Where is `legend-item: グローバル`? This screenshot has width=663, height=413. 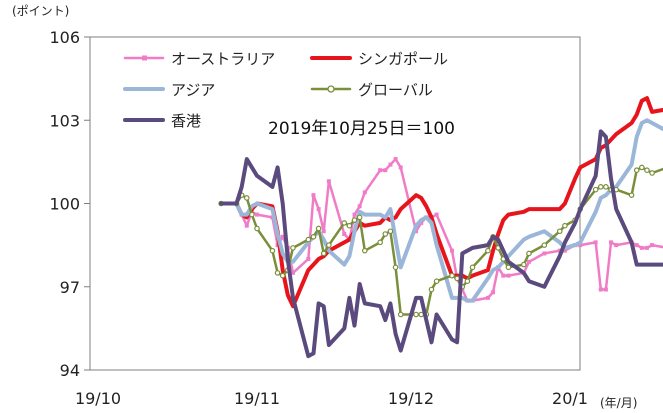
legend-item: グローバル is located at coordinates (371, 90).